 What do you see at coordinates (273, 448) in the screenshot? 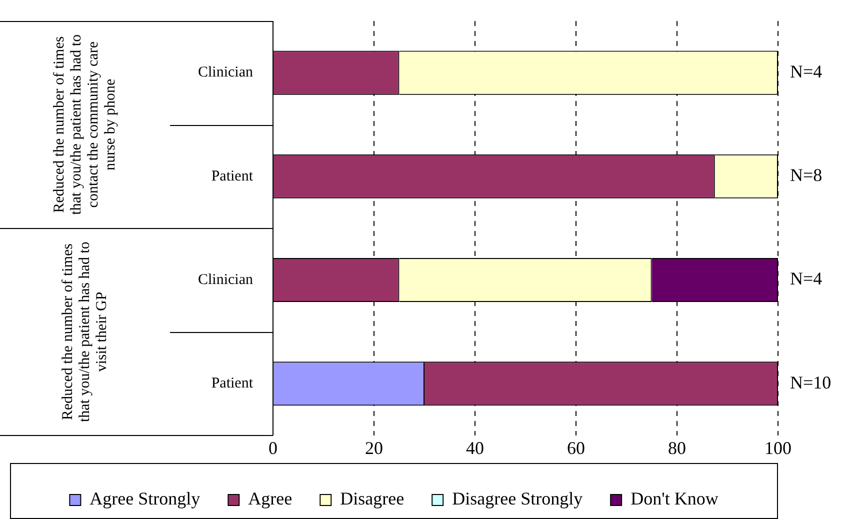
I see `x-tick-label: 0` at bounding box center [273, 448].